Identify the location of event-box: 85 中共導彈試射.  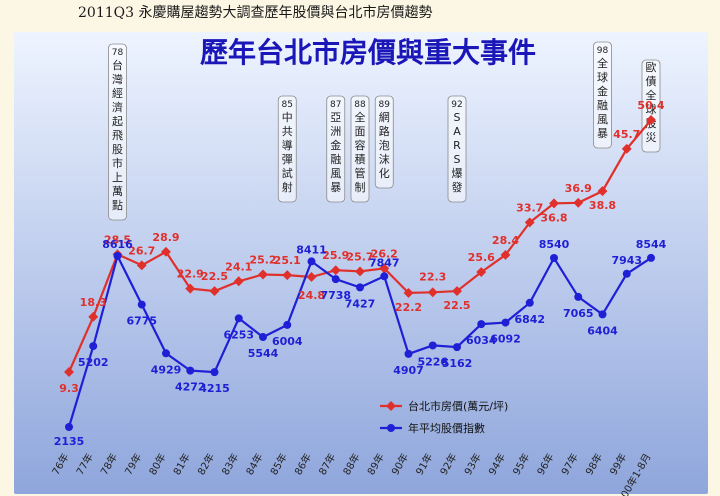
(287, 149).